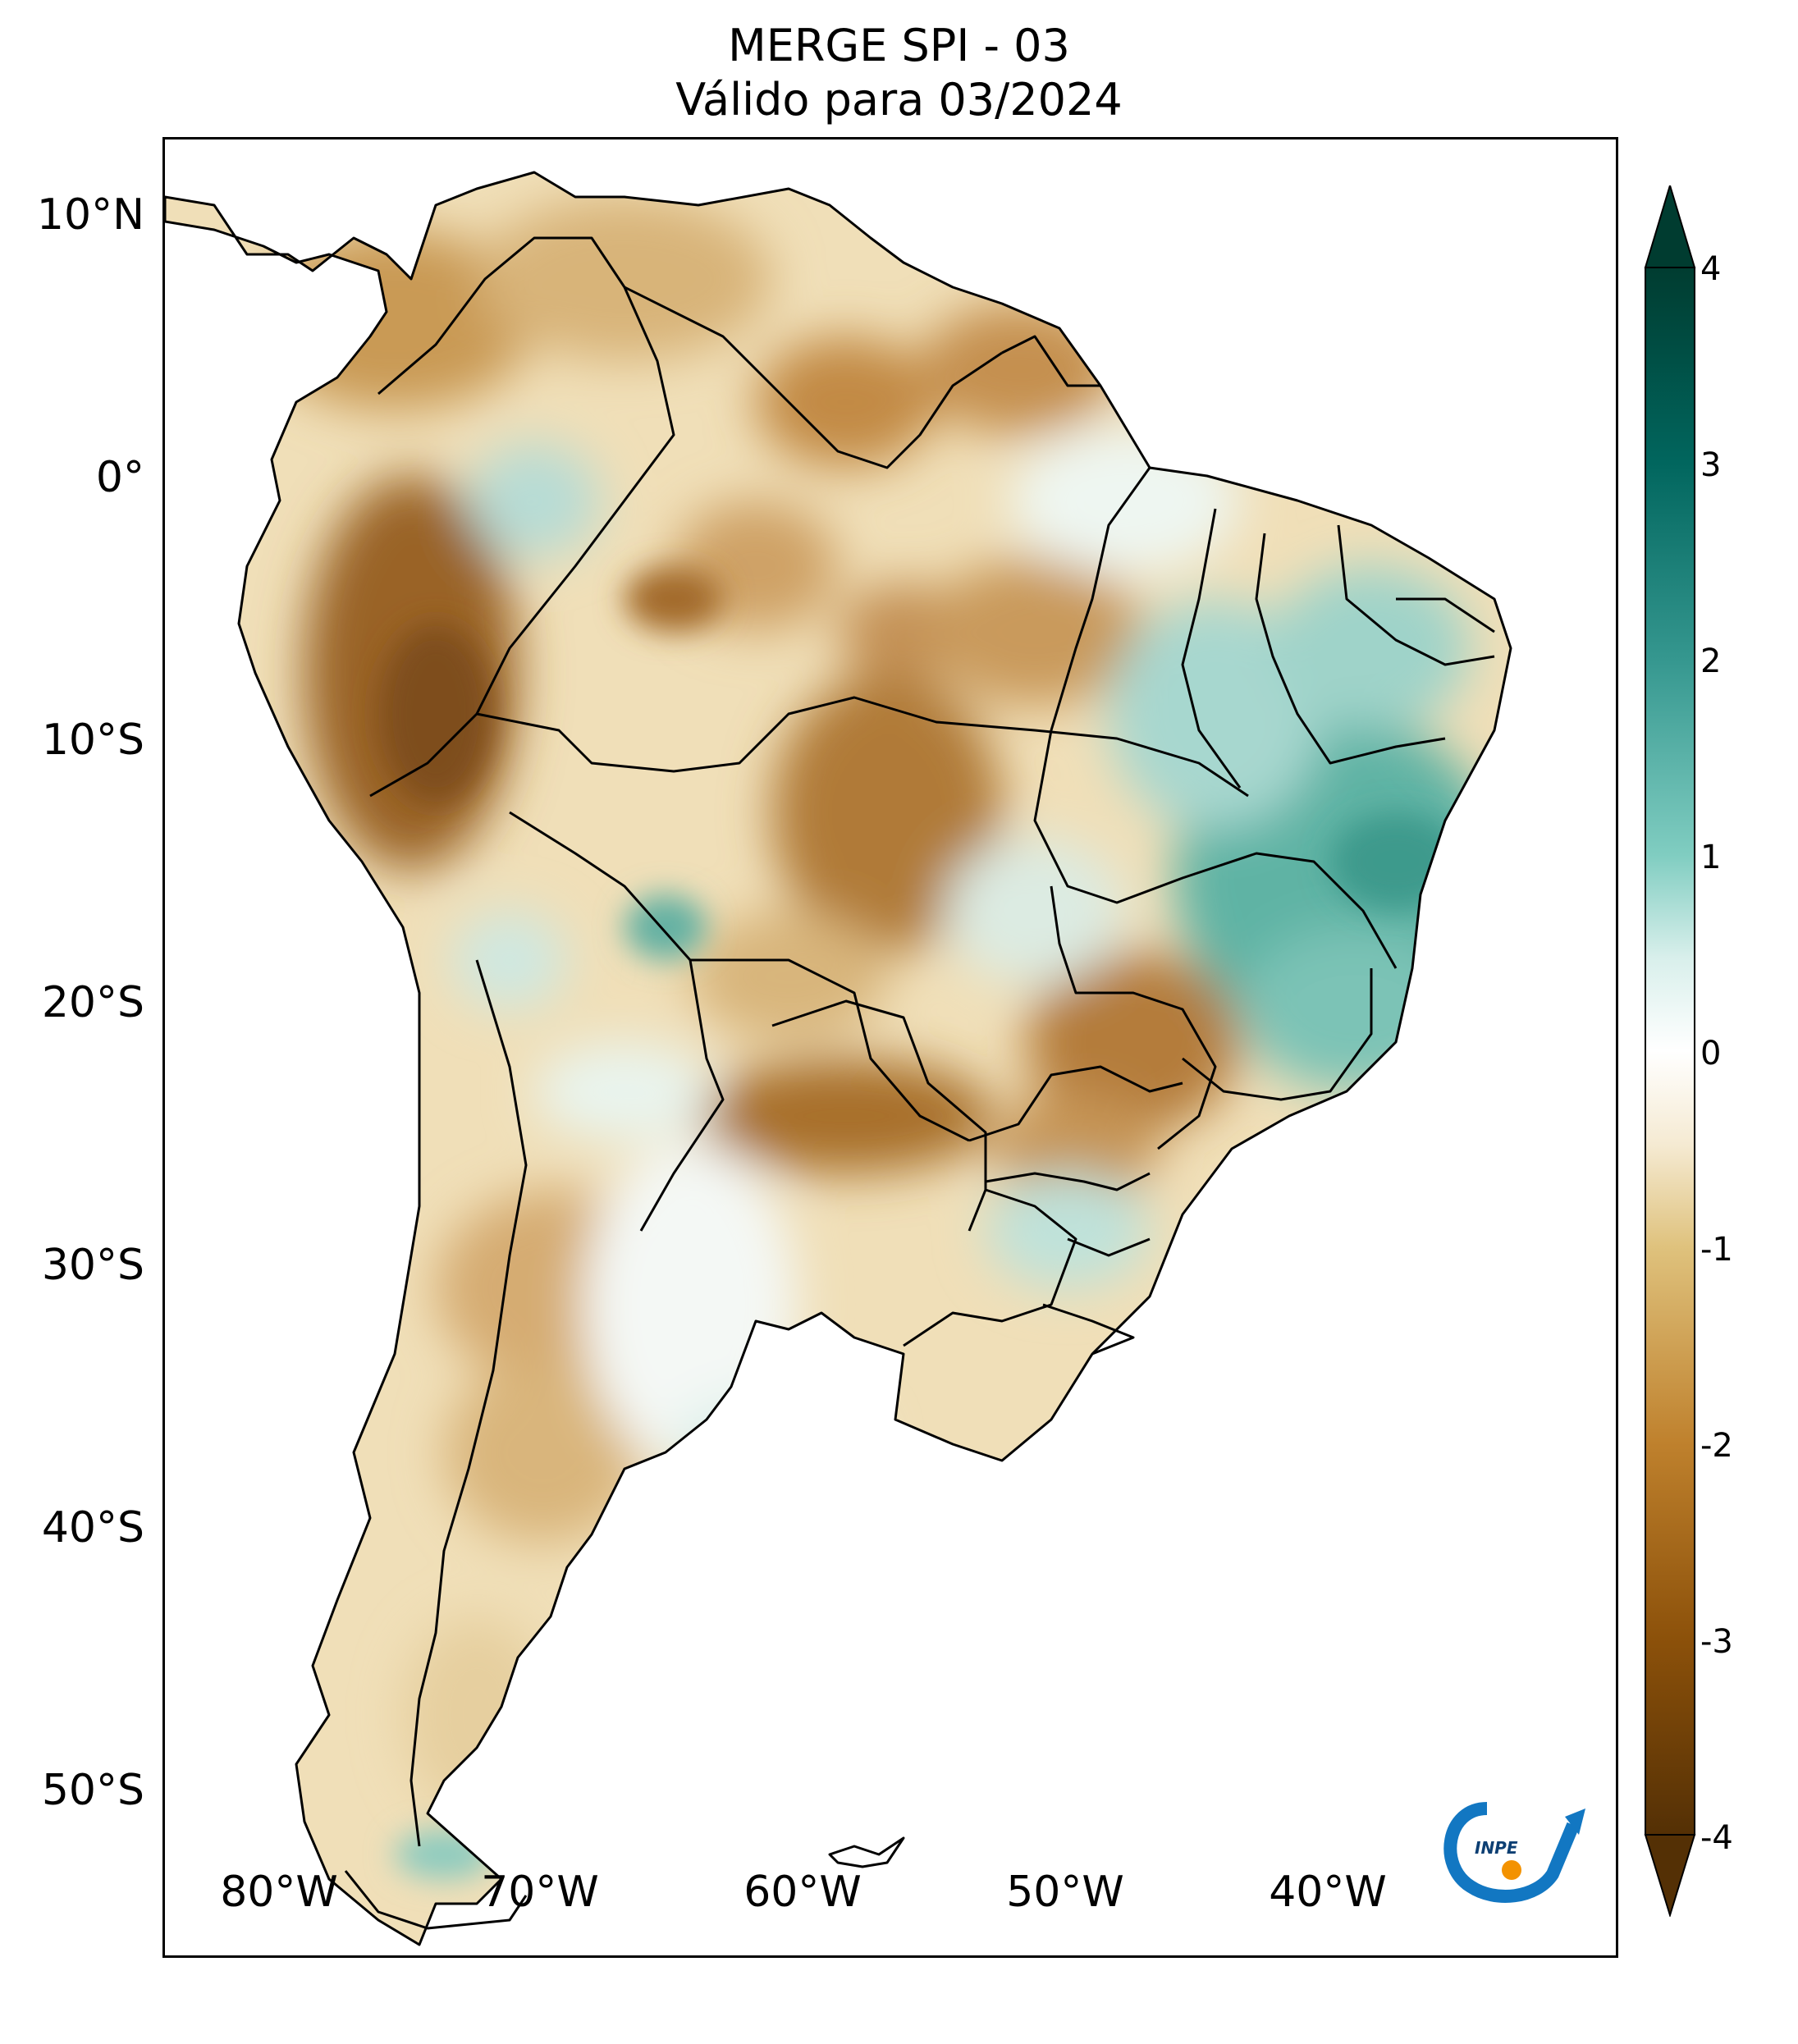 The width and height of the screenshot is (1798, 2044). I want to click on lat-label-50s: 50°S, so click(92, 1790).